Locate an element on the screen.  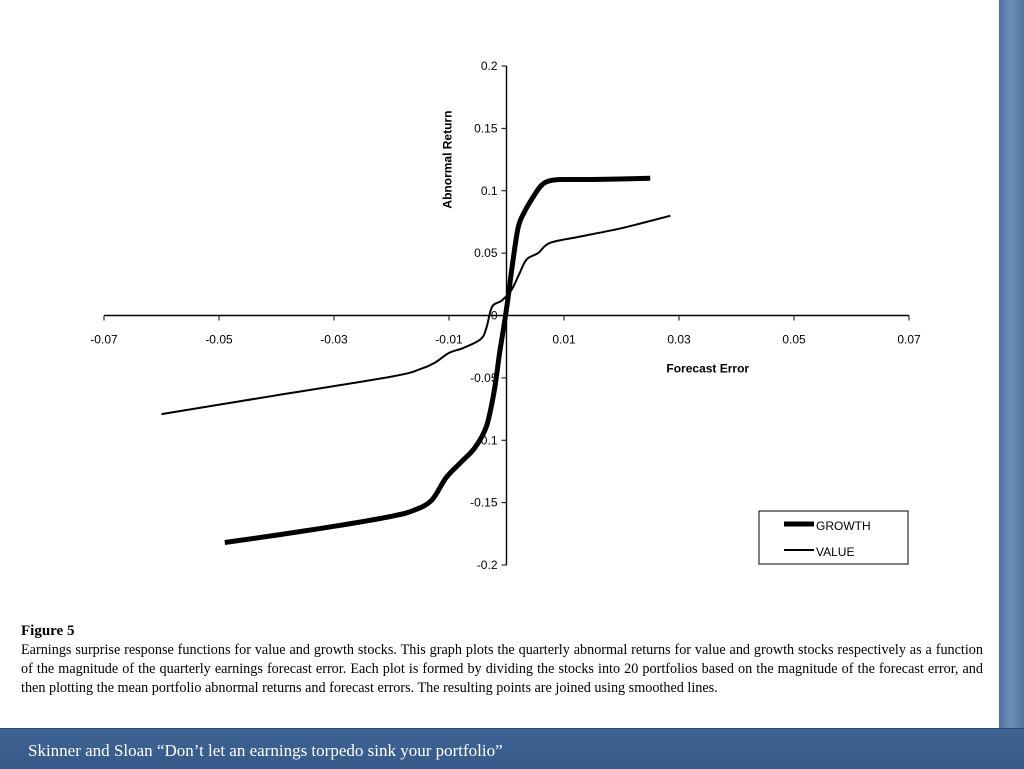
slide-footer-bar is located at coordinates (512, 748).